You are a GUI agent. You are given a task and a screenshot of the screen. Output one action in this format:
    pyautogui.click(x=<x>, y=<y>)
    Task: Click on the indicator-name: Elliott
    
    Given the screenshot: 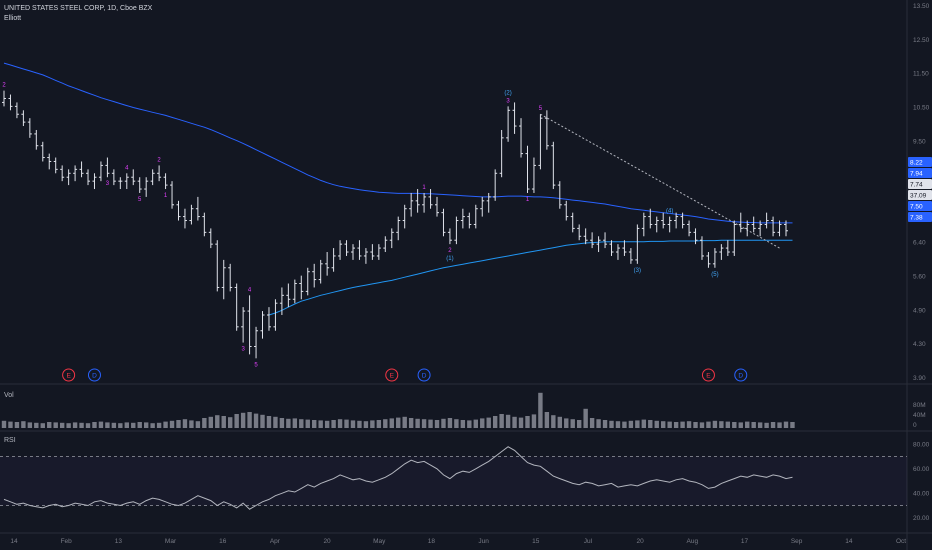 What is the action you would take?
    pyautogui.click(x=13, y=18)
    